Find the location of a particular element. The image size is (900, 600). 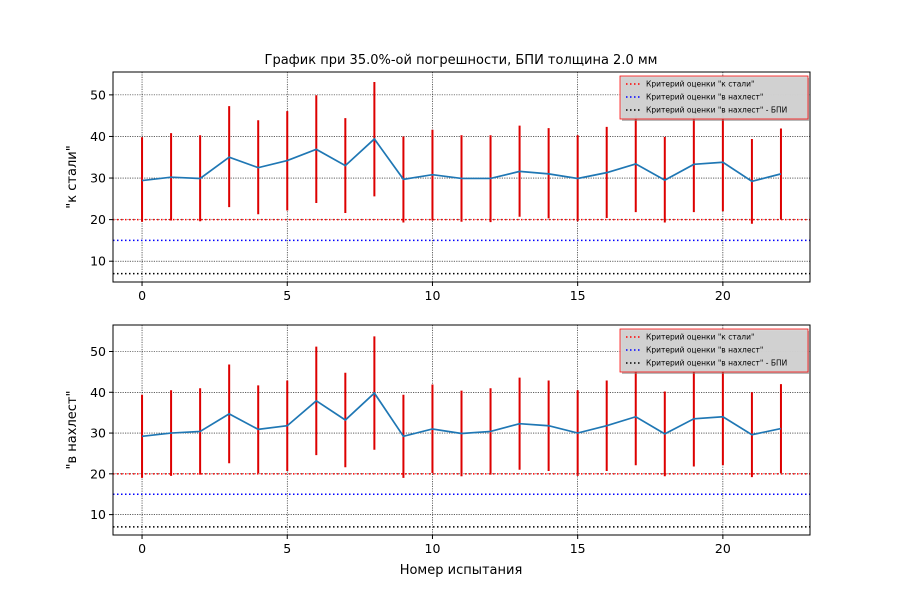

x-axis-label: Номер испытания is located at coordinates (461, 570).